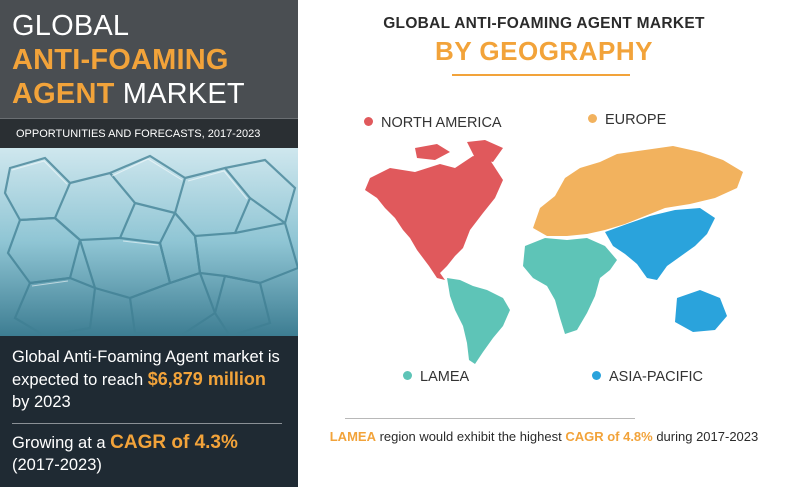  Describe the element at coordinates (541, 75) in the screenshot. I see `title-underline` at that location.